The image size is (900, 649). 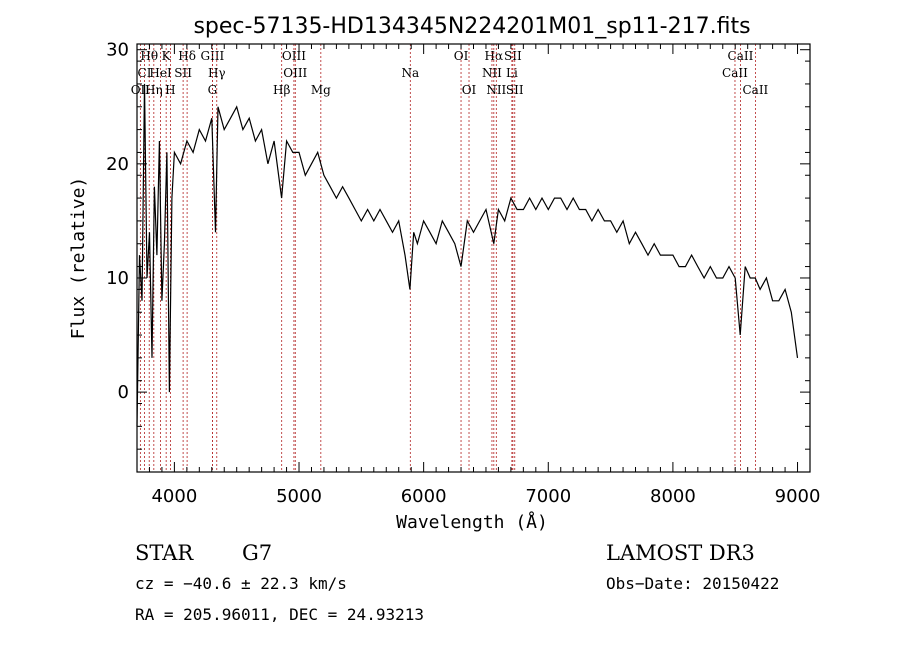 I want to click on x-tick-label: 8000, so click(x=673, y=496).